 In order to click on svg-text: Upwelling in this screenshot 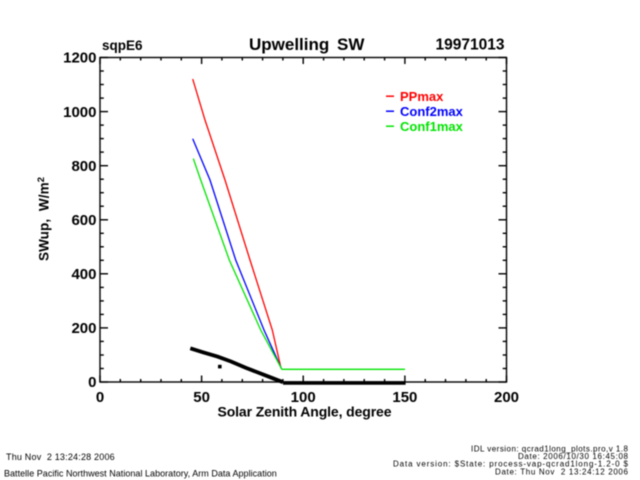, I will do `click(289, 44)`.